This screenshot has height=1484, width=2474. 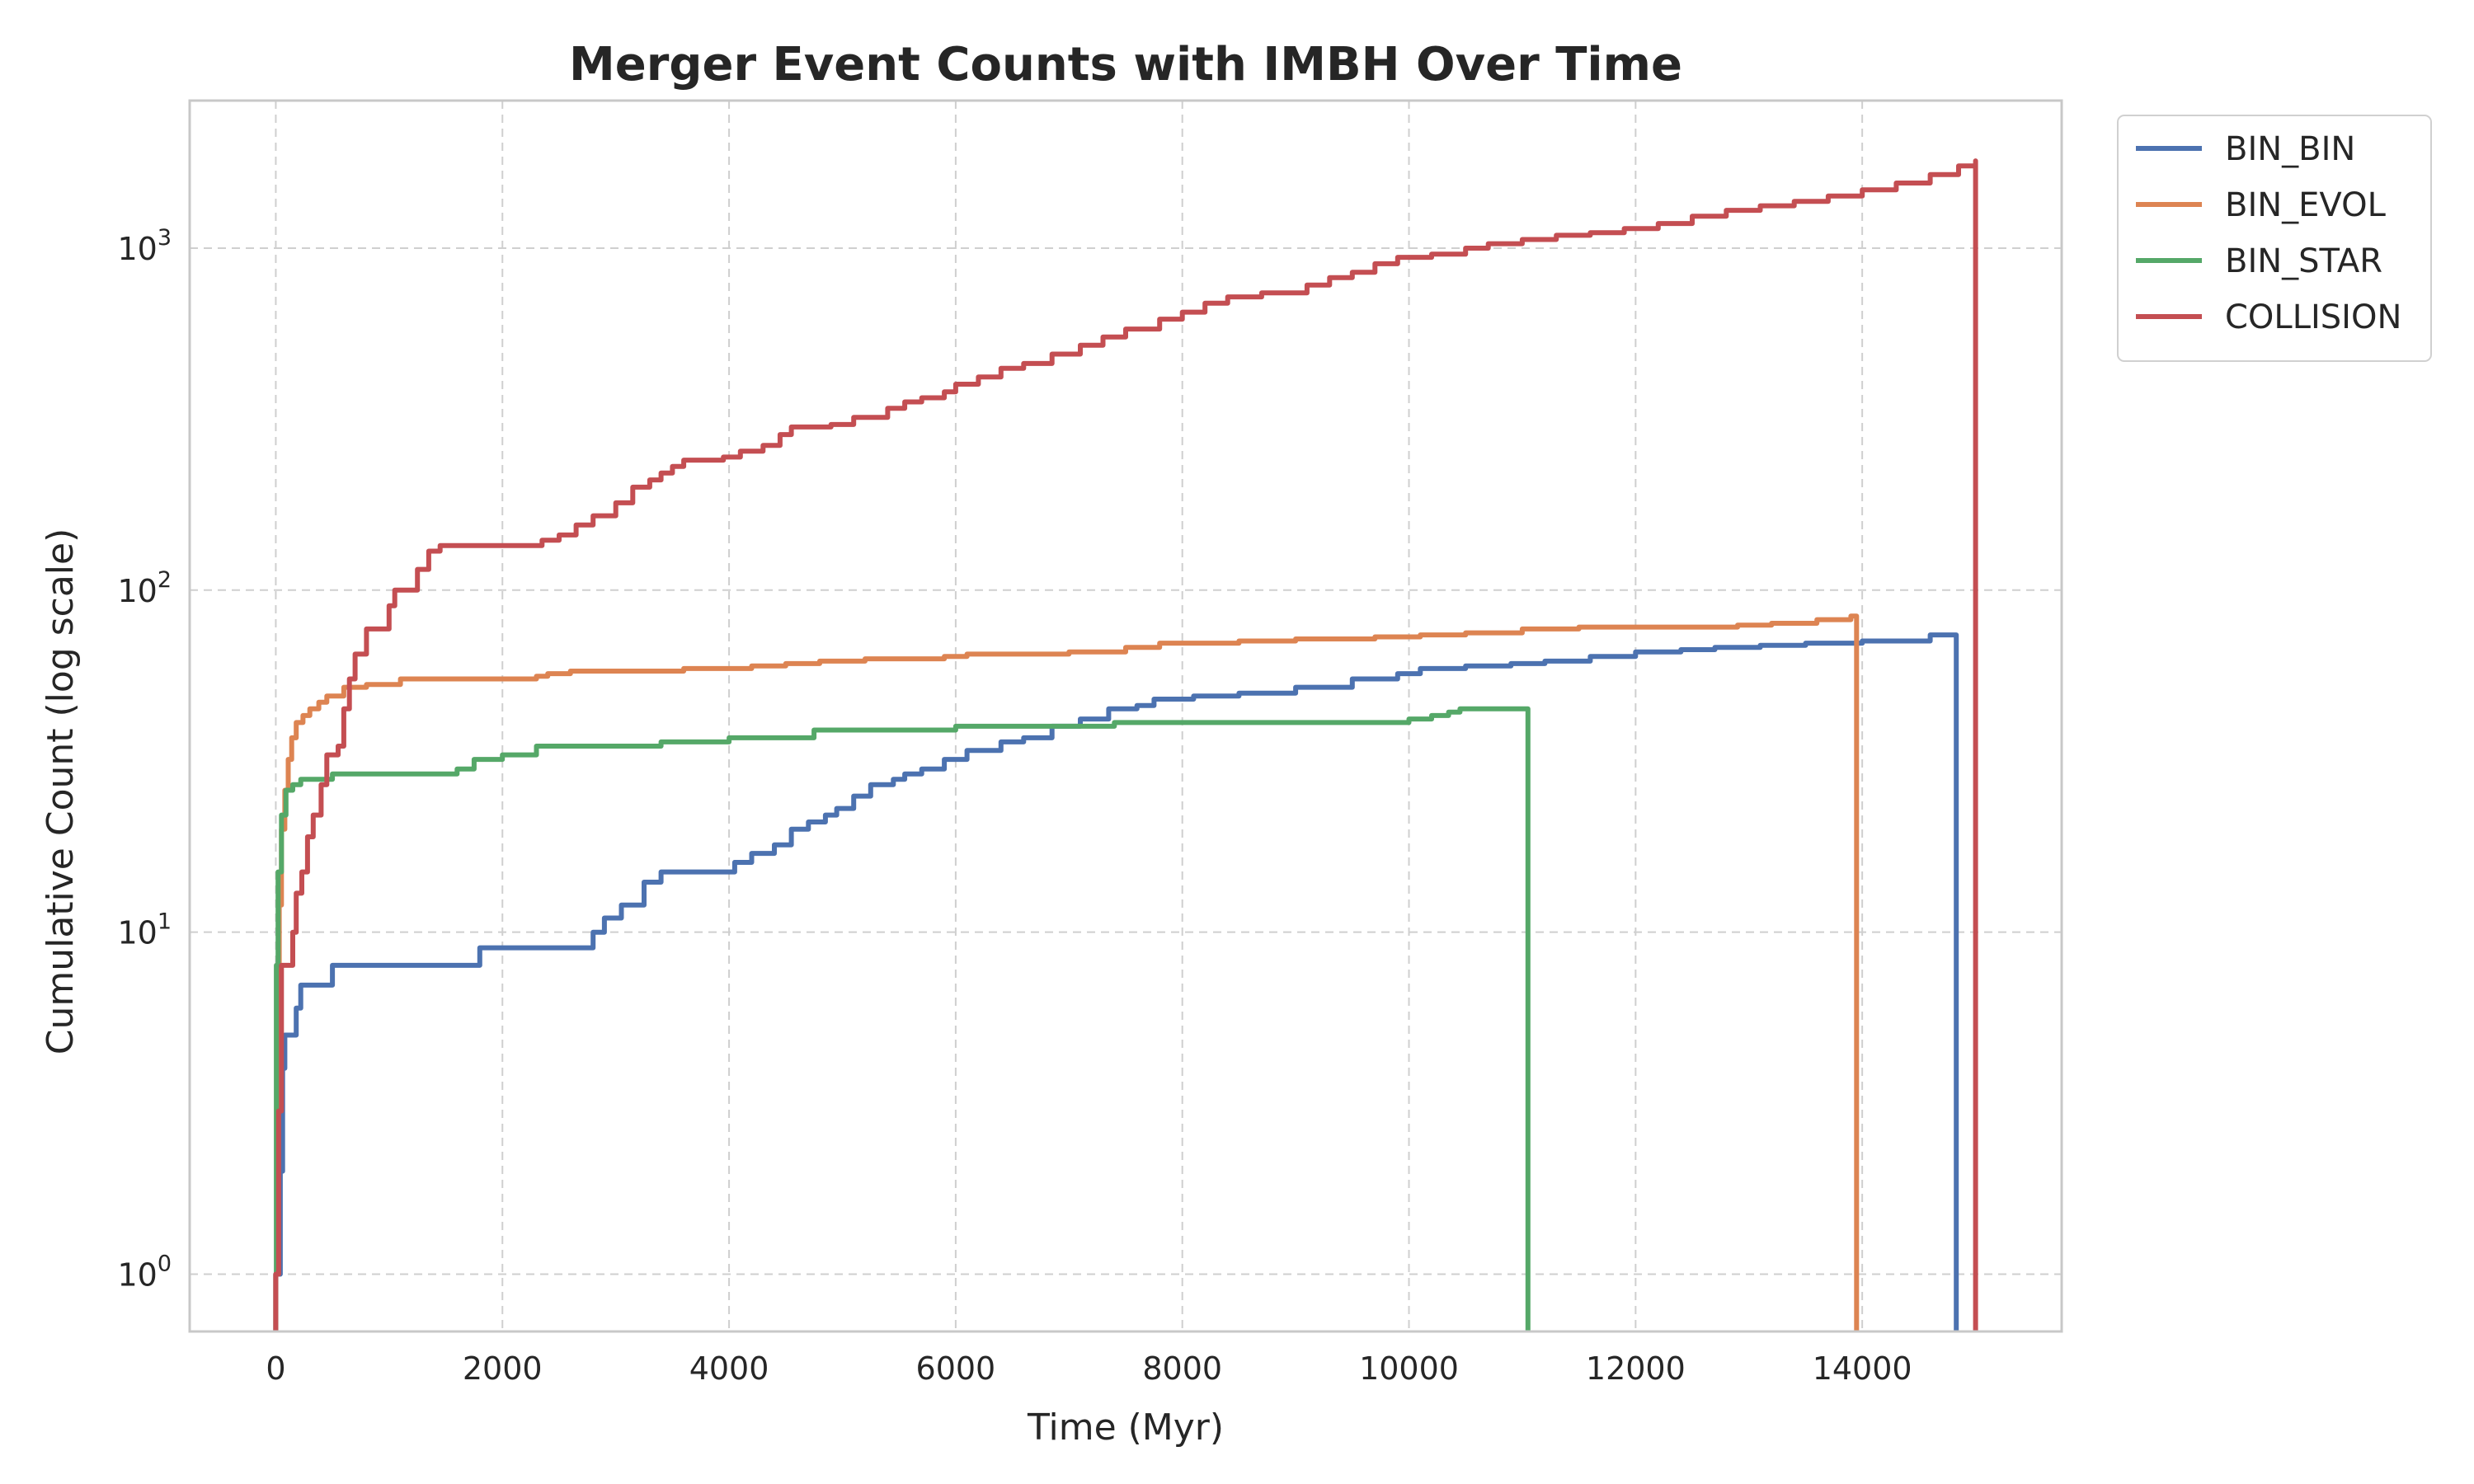 I want to click on legend-label-collision: COLLISION, so click(x=2313, y=317).